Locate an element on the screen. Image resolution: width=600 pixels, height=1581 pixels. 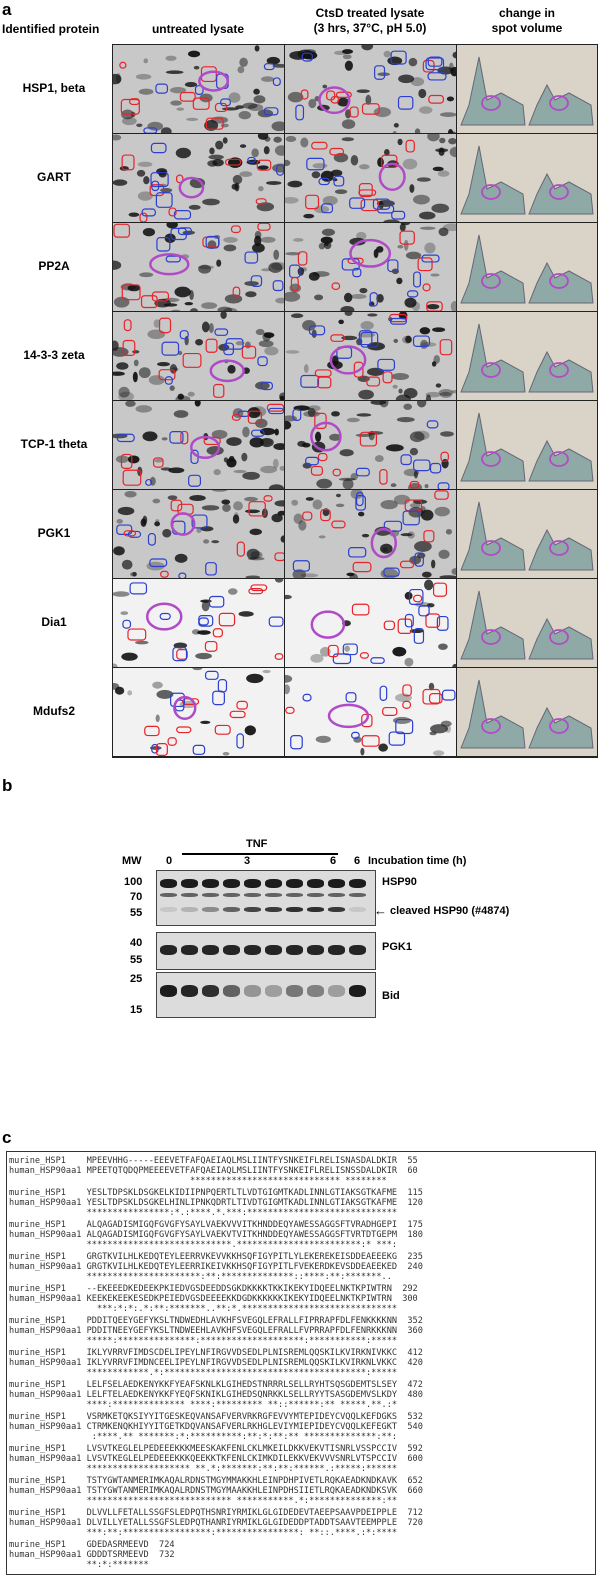
time-0: 0 is located at coordinates (169, 861).